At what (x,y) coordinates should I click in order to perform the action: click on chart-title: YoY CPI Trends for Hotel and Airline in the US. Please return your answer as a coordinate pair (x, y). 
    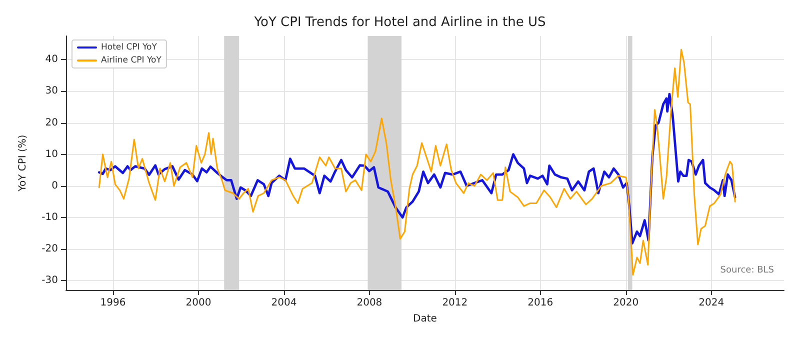
    Looking at the image, I should click on (399, 22).